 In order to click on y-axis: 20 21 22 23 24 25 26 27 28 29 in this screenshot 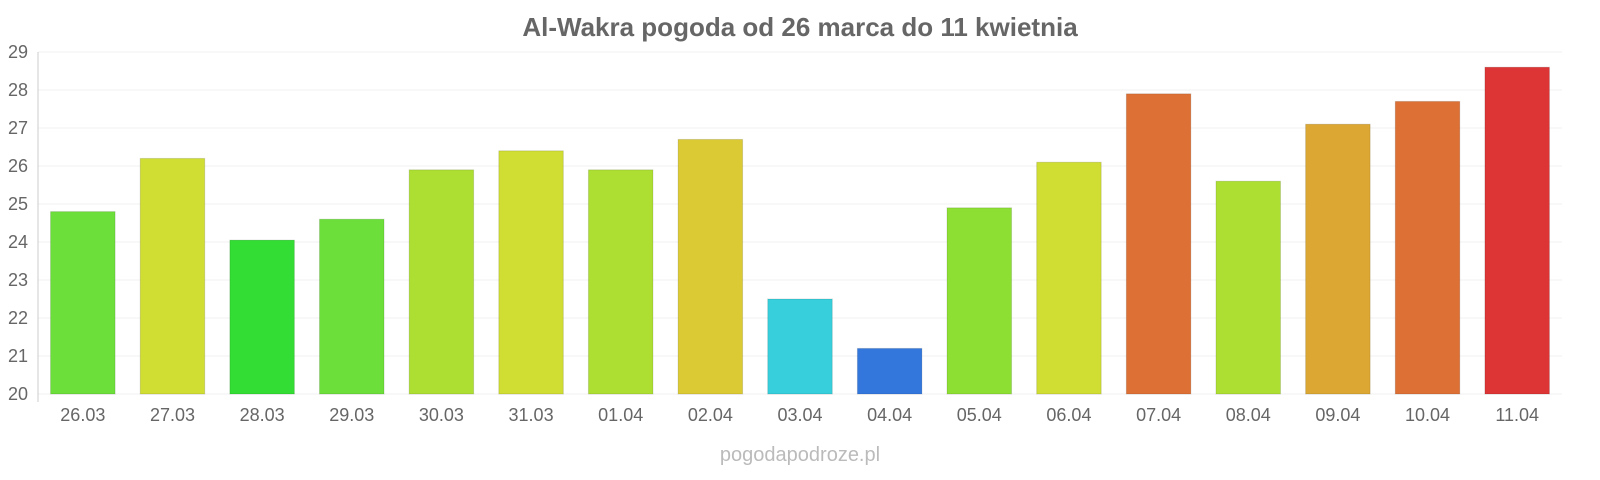, I will do `click(23, 223)`.